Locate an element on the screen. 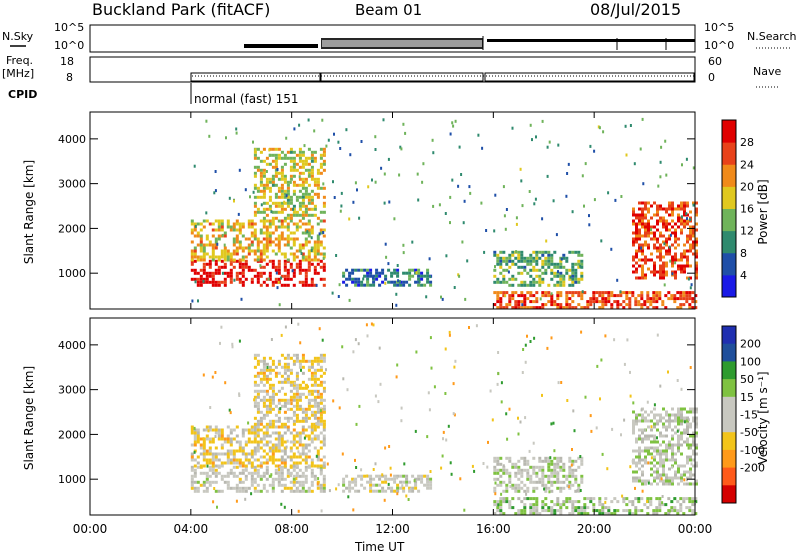 Image resolution: width=800 pixels, height=554 pixels. colorbar-segment is located at coordinates (729, 264).